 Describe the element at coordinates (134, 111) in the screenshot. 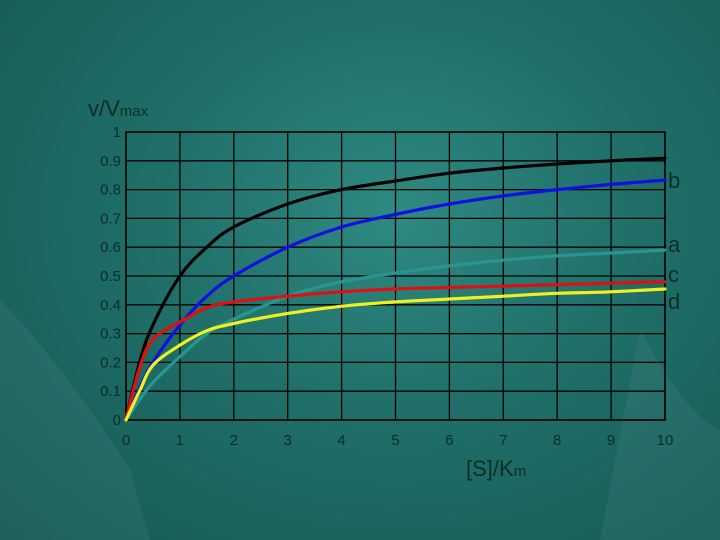

I see `y-axis-title-sub: max` at that location.